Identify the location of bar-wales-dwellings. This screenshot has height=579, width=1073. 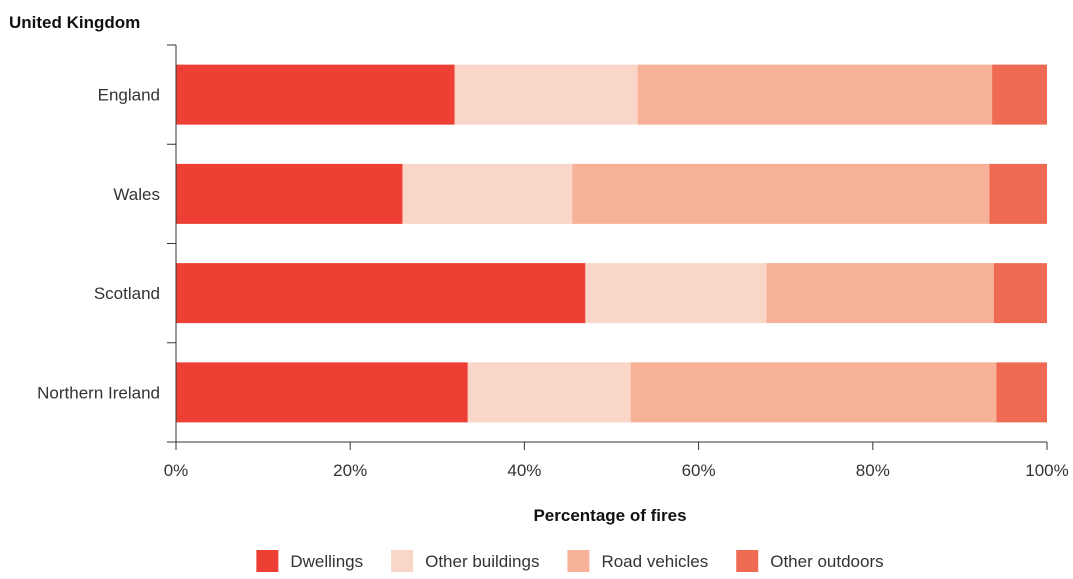
(289, 193).